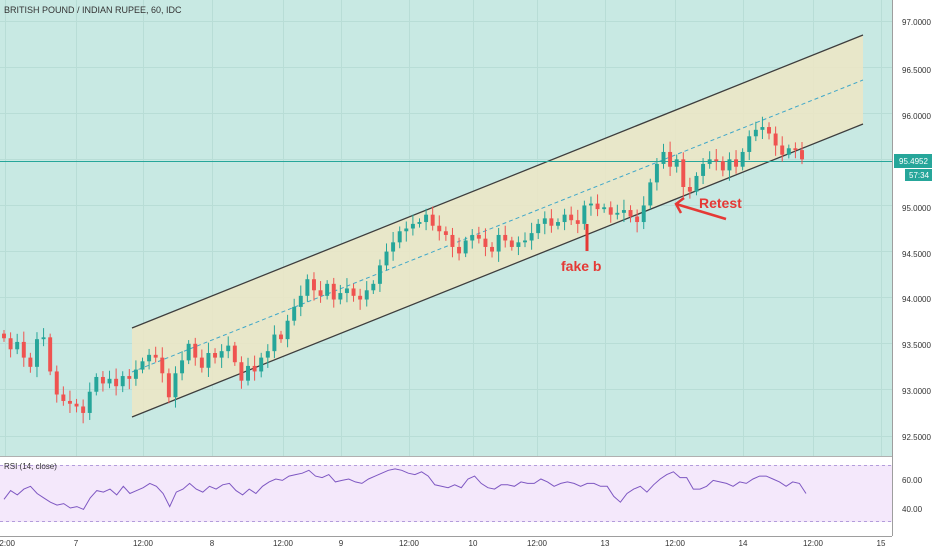  I want to click on price-tick: 93.5000, so click(916, 345).